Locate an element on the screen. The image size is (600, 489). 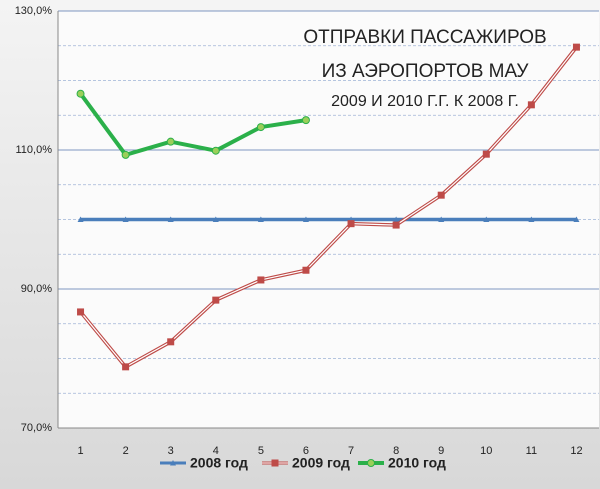
x-tick-label: 7 is located at coordinates (351, 451).